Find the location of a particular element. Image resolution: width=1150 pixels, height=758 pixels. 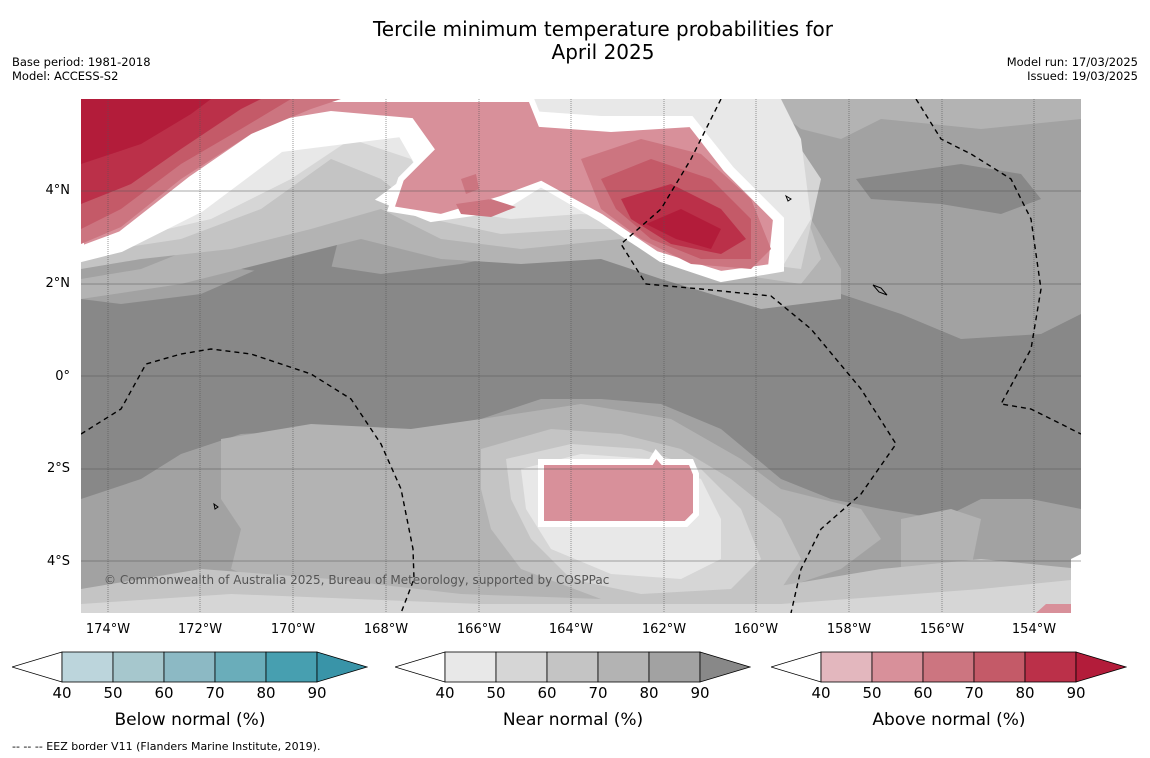

model-name: Model: ACCESS-S2 is located at coordinates (65, 76).